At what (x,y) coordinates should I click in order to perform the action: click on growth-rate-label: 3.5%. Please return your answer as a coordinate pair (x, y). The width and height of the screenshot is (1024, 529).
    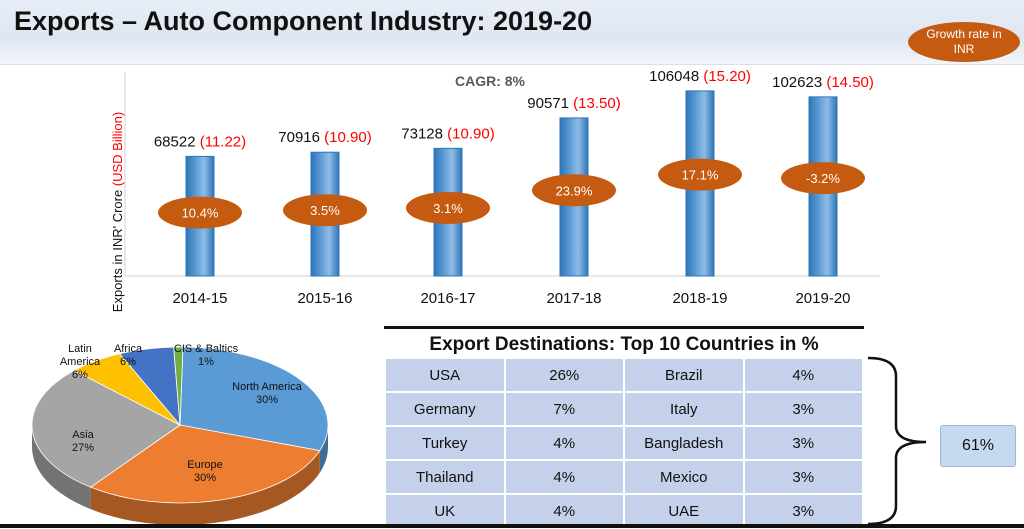
    Looking at the image, I should click on (325, 210).